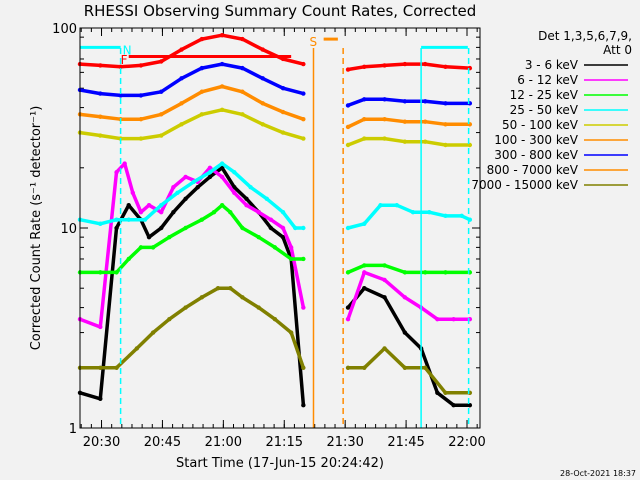  I want to click on legend-entry-label: 50 - 100 keV, so click(540, 125).